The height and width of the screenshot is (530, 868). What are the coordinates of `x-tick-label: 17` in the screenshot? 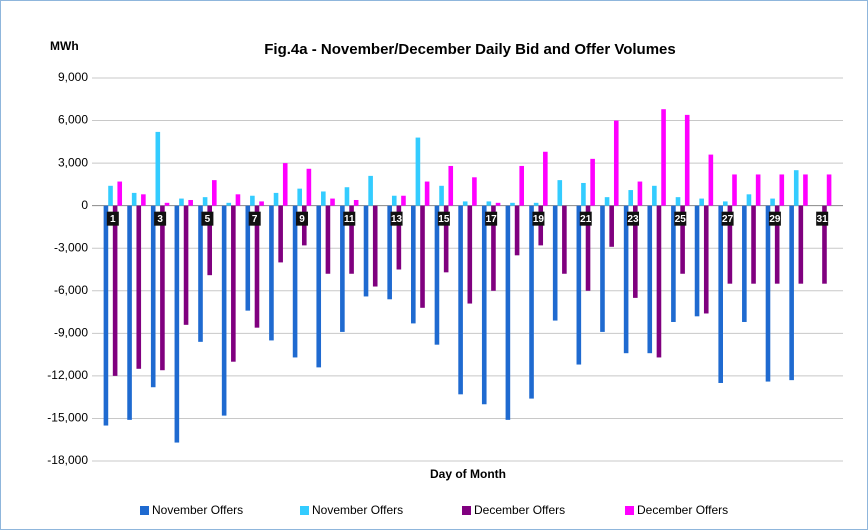 It's located at (492, 219).